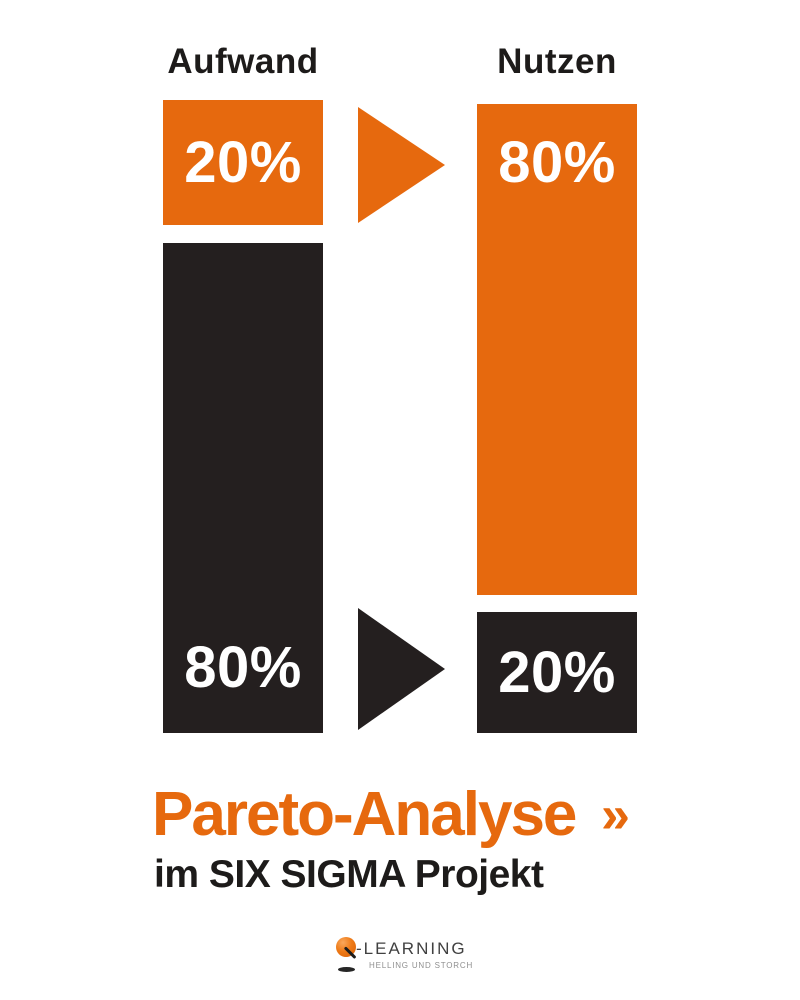 This screenshot has height=1000, width=800. What do you see at coordinates (243, 61) in the screenshot?
I see `column-label-aufwand: Aufwand` at bounding box center [243, 61].